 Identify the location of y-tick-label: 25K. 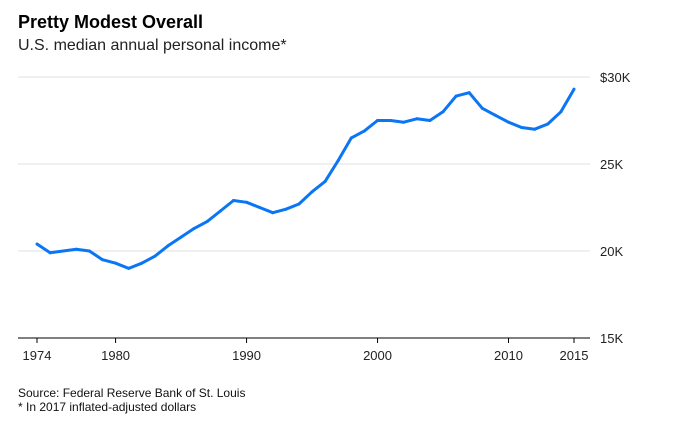
(611, 164).